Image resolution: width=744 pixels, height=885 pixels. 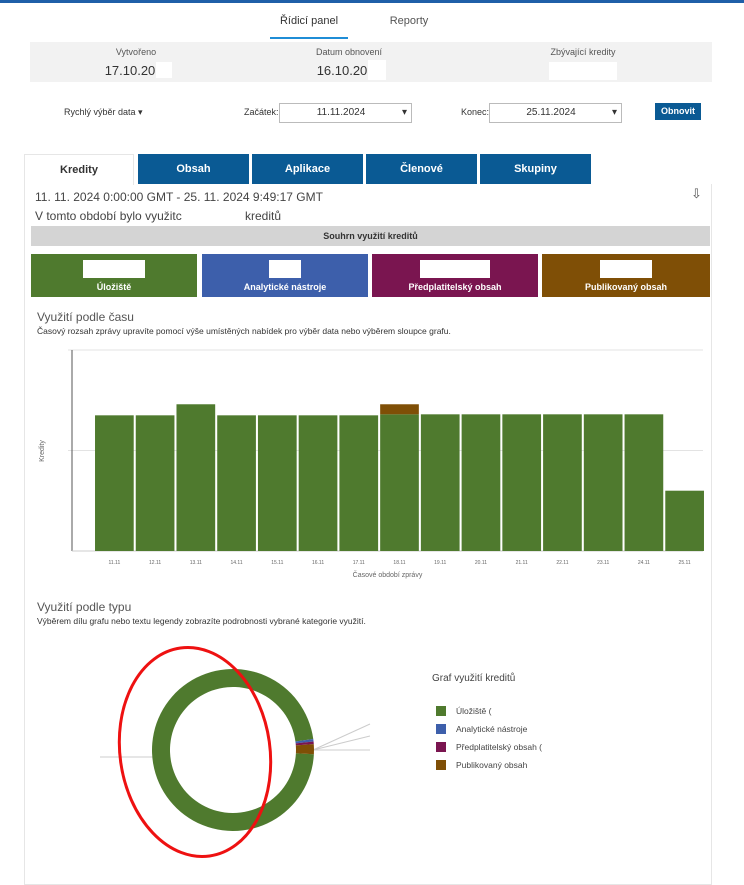 I want to click on top-bar, so click(x=372, y=1).